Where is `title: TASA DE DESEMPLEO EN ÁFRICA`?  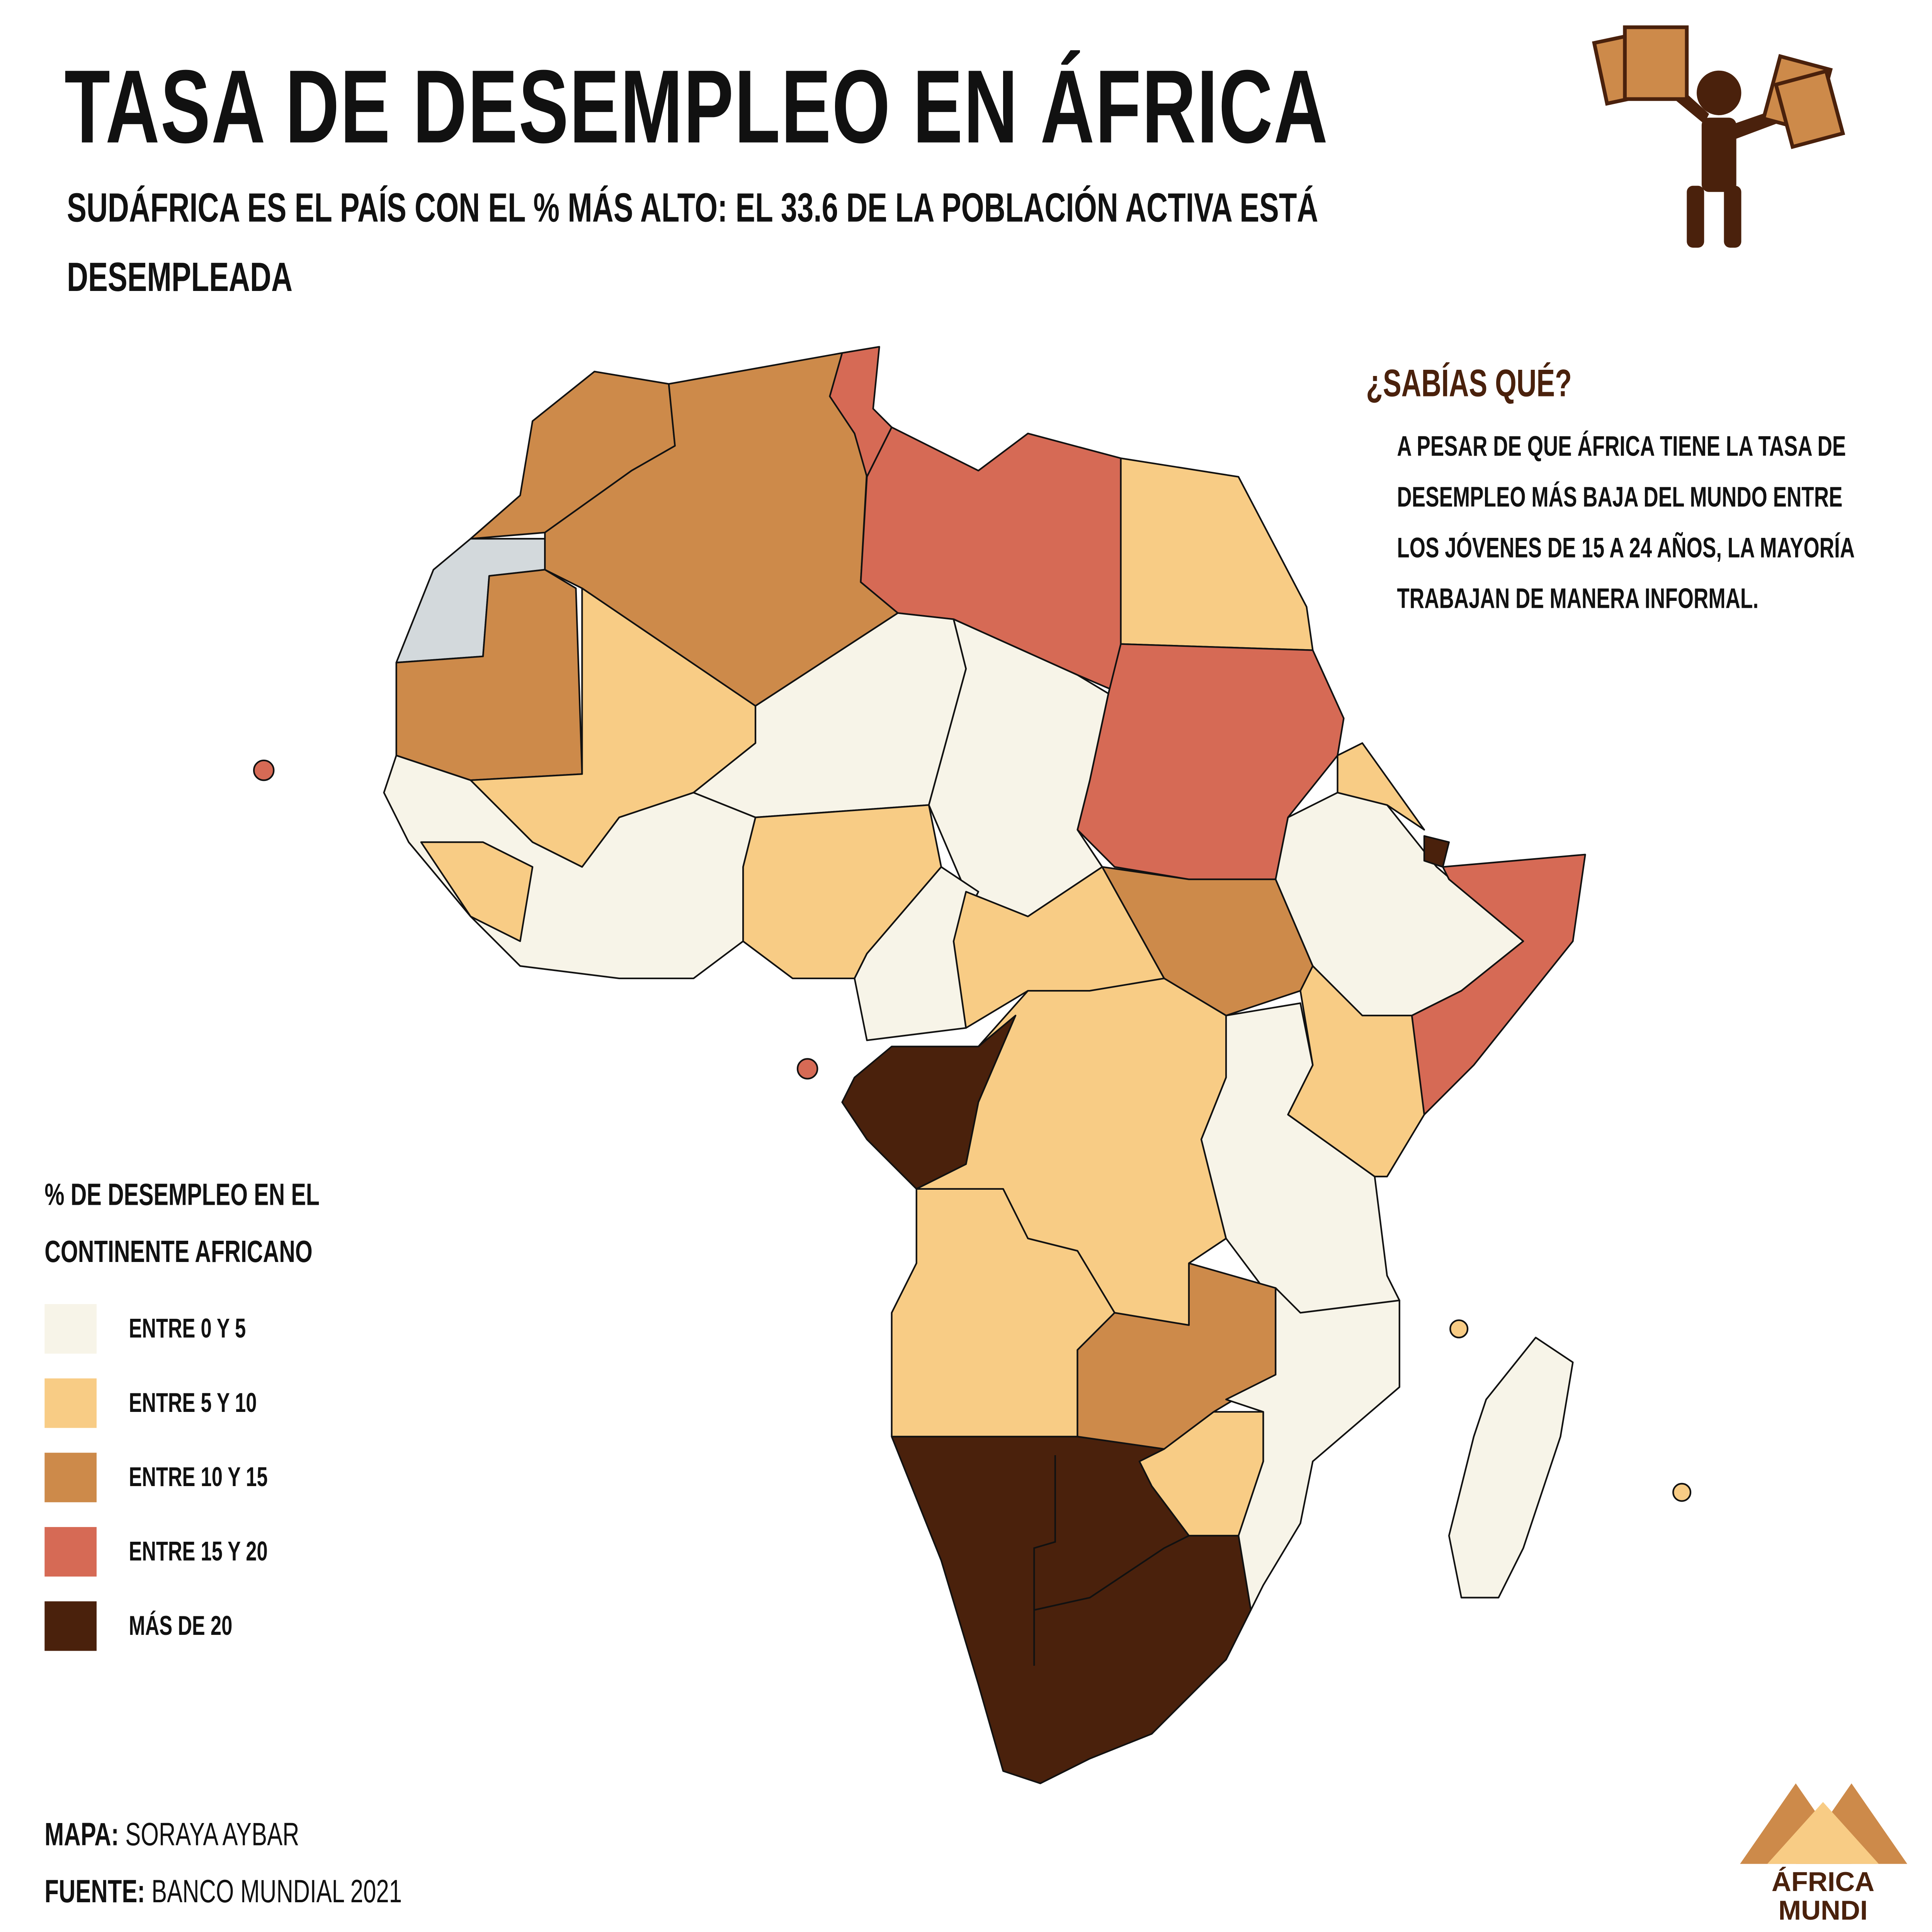 title: TASA DE DESEMPLEO EN ÁFRICA is located at coordinates (696, 106).